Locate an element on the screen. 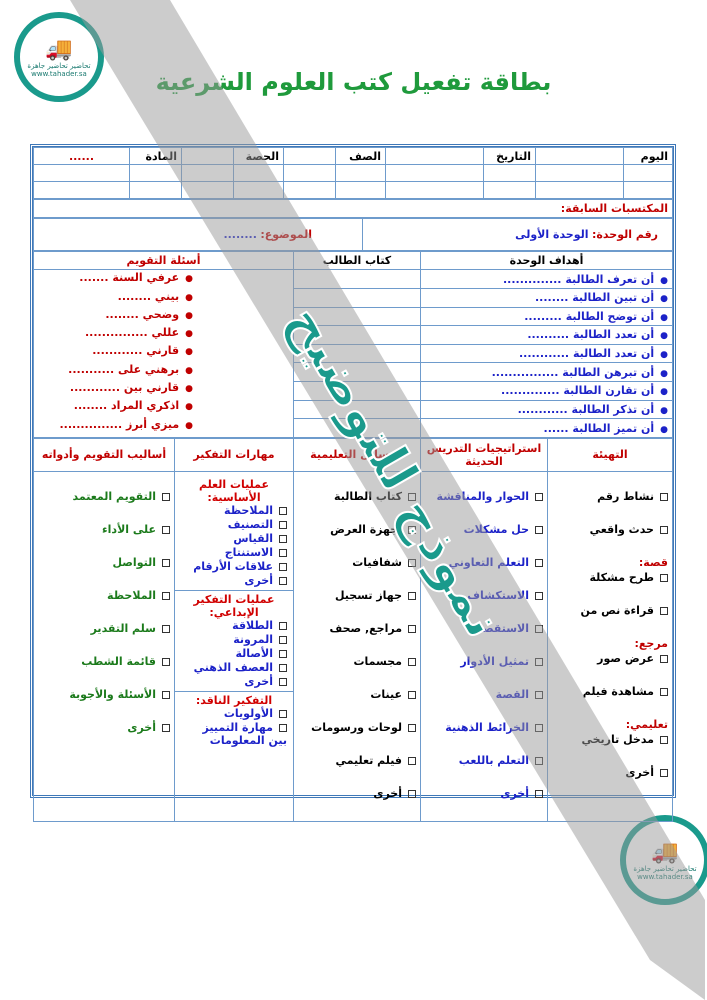 This screenshot has width=707, height=1000. checkbox-item-aid: أجهزة العرض is located at coordinates (357, 529).